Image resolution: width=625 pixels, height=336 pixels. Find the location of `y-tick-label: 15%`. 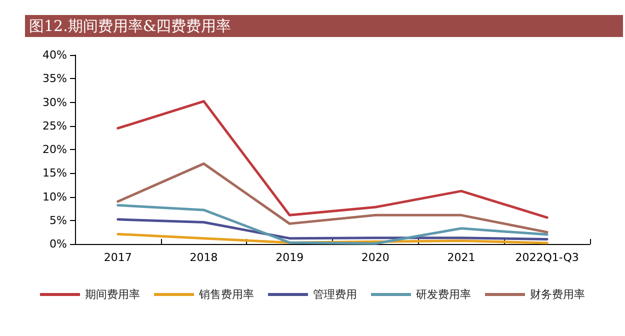

y-tick-label: 15% is located at coordinates (54, 173).